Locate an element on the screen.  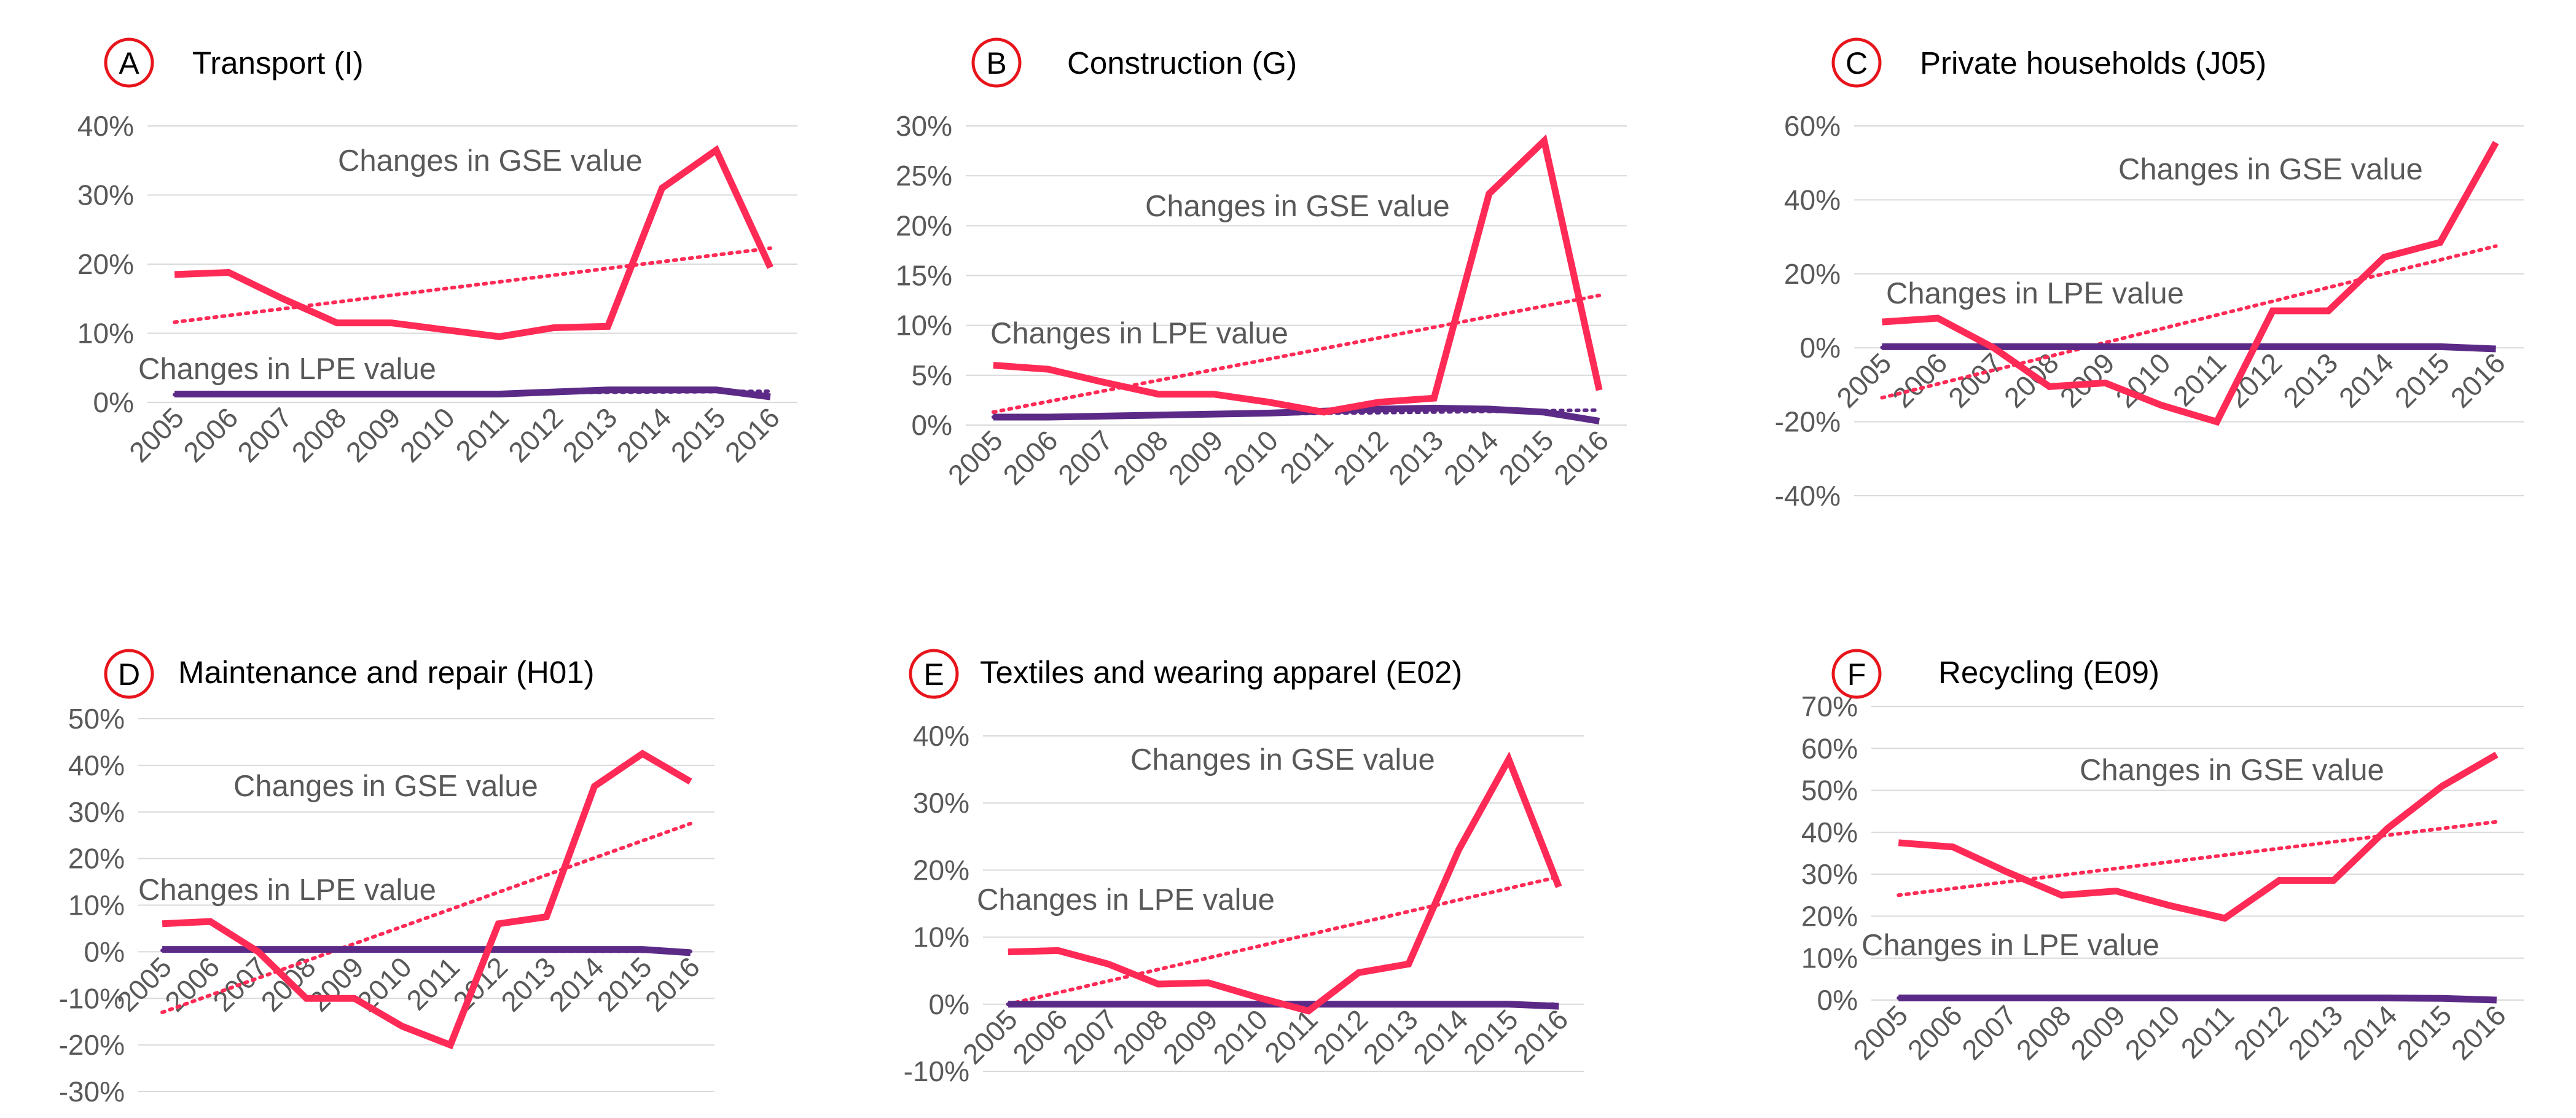
panel-letter: B is located at coordinates (996, 63).